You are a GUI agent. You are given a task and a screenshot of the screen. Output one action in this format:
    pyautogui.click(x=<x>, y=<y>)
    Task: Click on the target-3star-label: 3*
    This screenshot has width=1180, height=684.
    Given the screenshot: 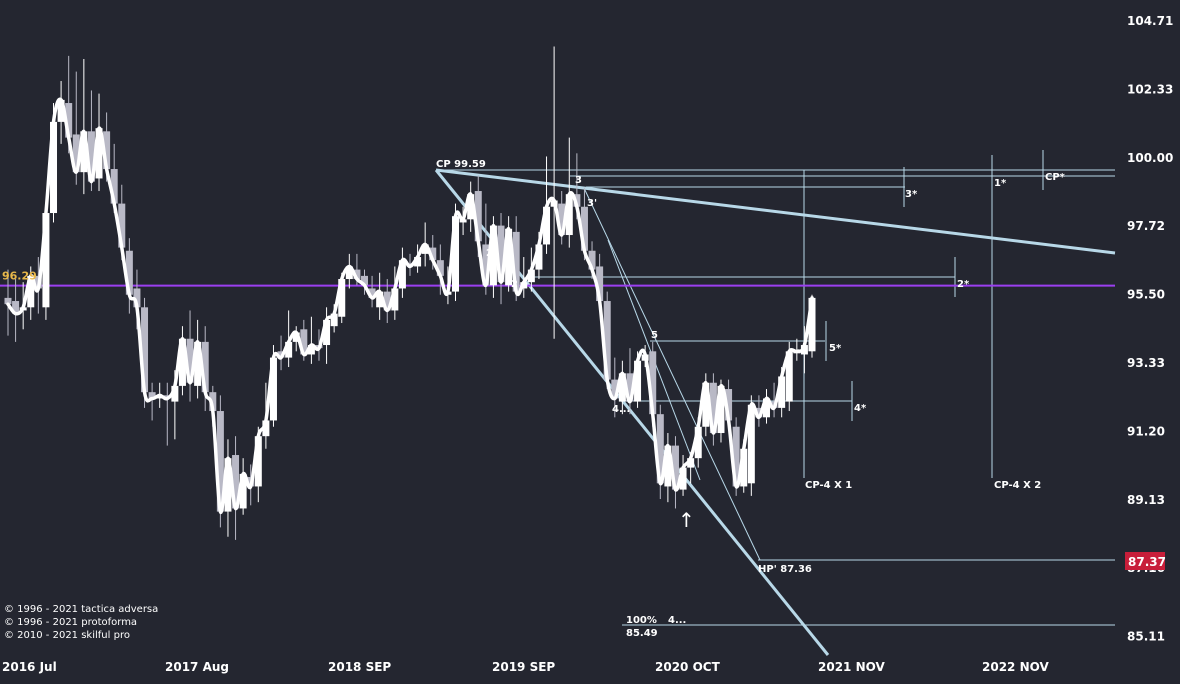 What is the action you would take?
    pyautogui.click(x=911, y=194)
    